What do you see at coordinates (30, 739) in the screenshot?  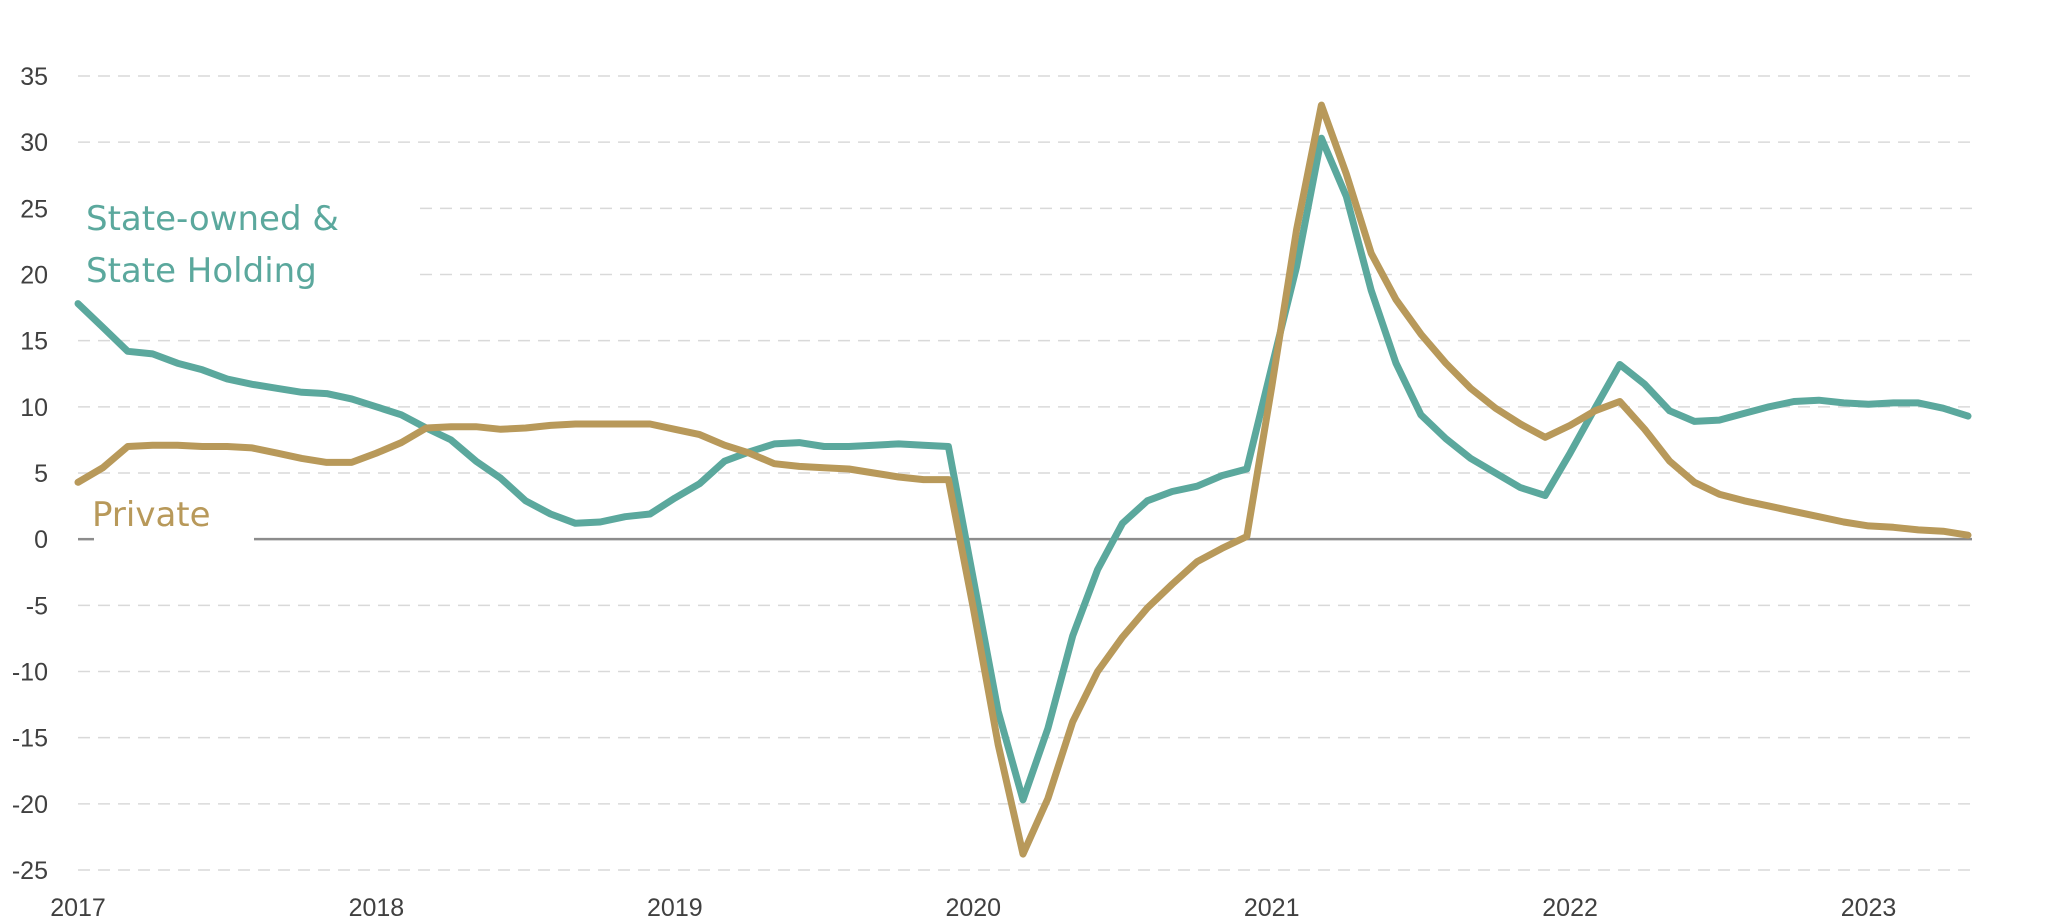 I see `y-tick-label: -15` at bounding box center [30, 739].